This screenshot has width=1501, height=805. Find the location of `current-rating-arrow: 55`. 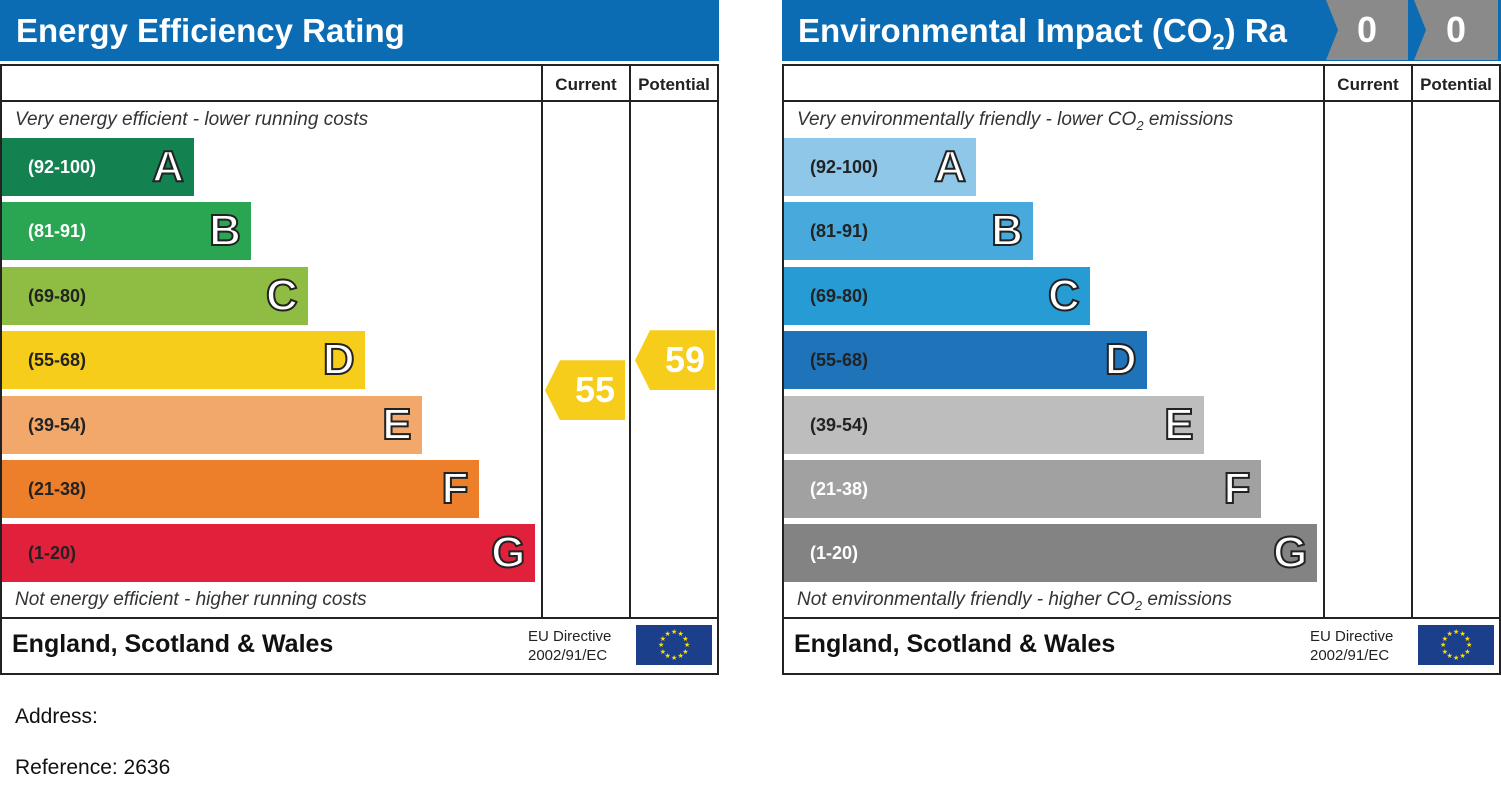

current-rating-arrow: 55 is located at coordinates (585, 390).